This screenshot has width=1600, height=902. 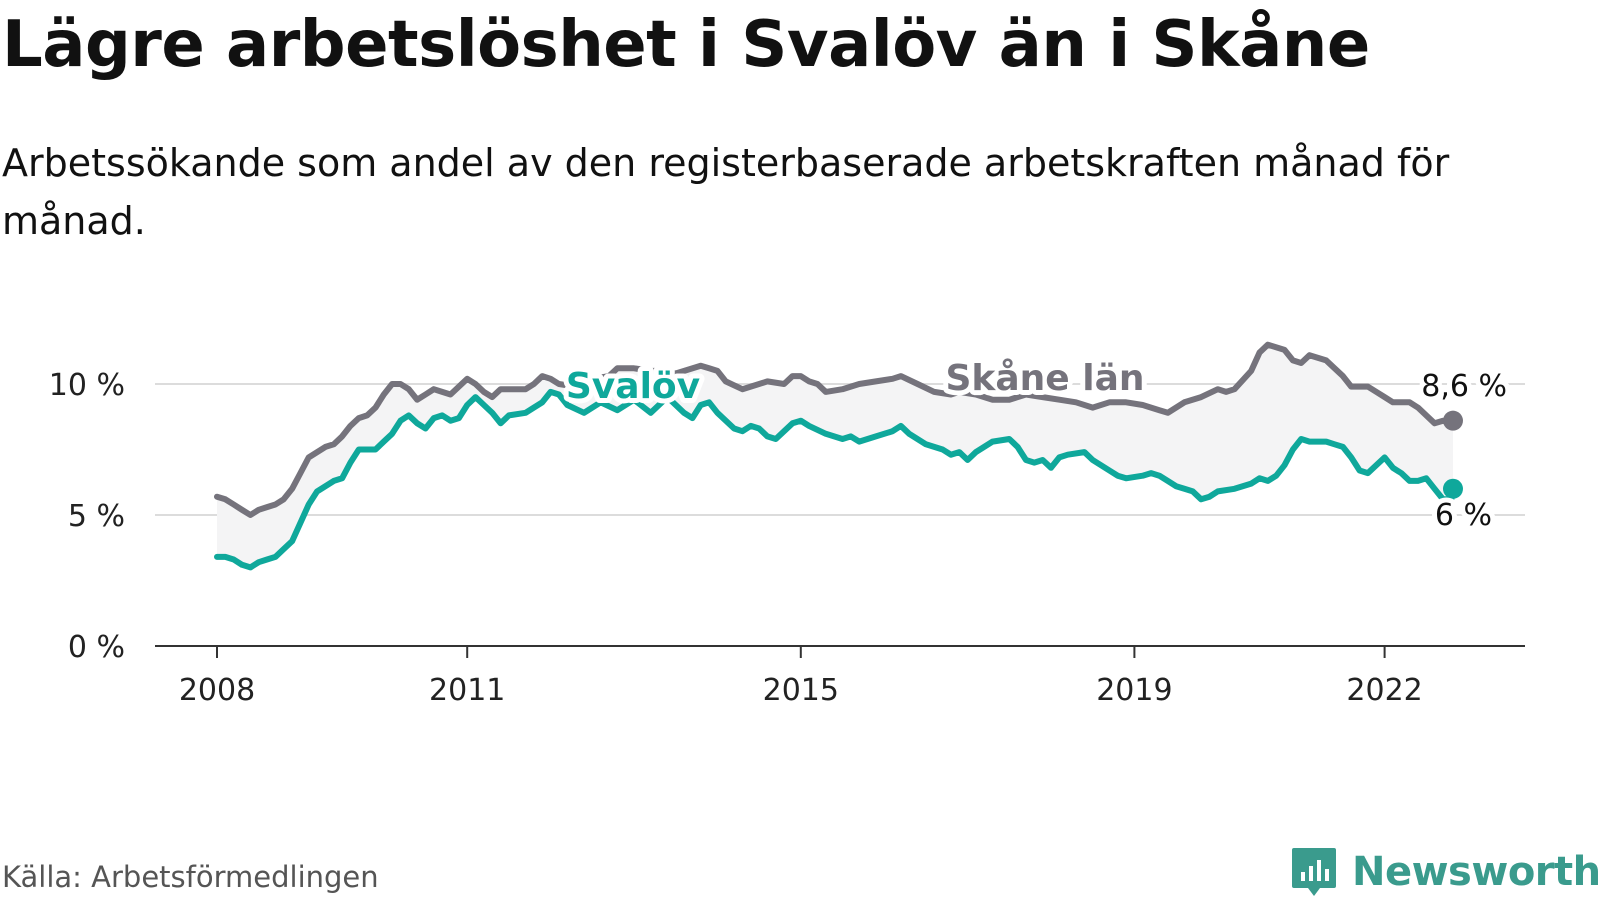 What do you see at coordinates (467, 690) in the screenshot?
I see `x-tick-label: 2011` at bounding box center [467, 690].